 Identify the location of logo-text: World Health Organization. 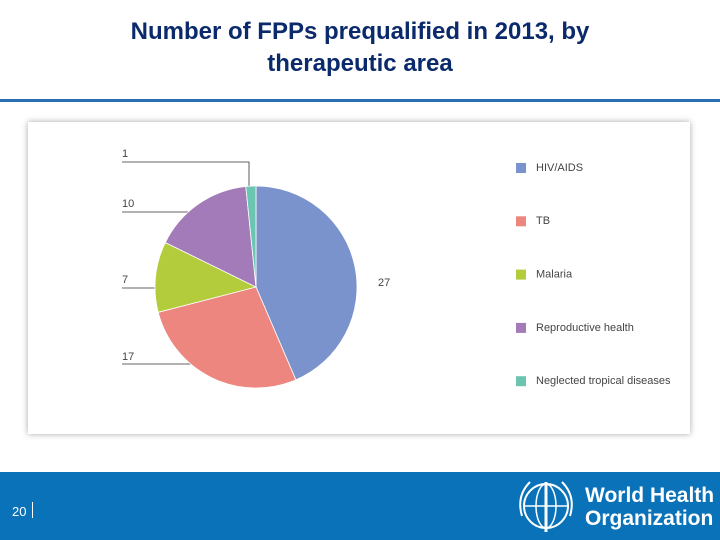
(649, 507).